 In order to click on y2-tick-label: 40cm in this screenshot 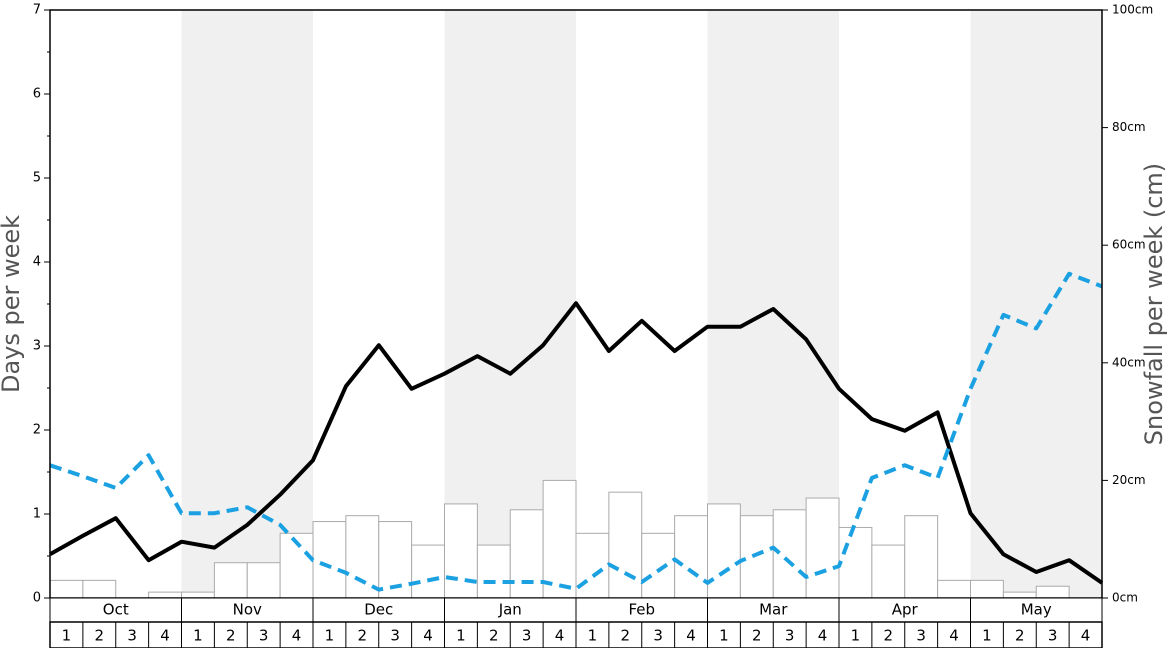, I will do `click(1129, 362)`.